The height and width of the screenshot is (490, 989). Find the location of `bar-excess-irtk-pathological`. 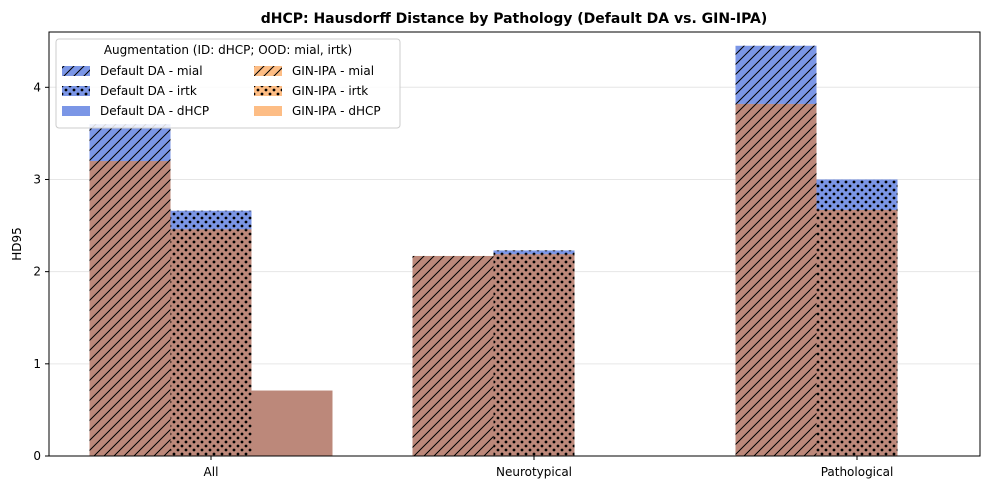

bar-excess-irtk-pathological is located at coordinates (857, 194).